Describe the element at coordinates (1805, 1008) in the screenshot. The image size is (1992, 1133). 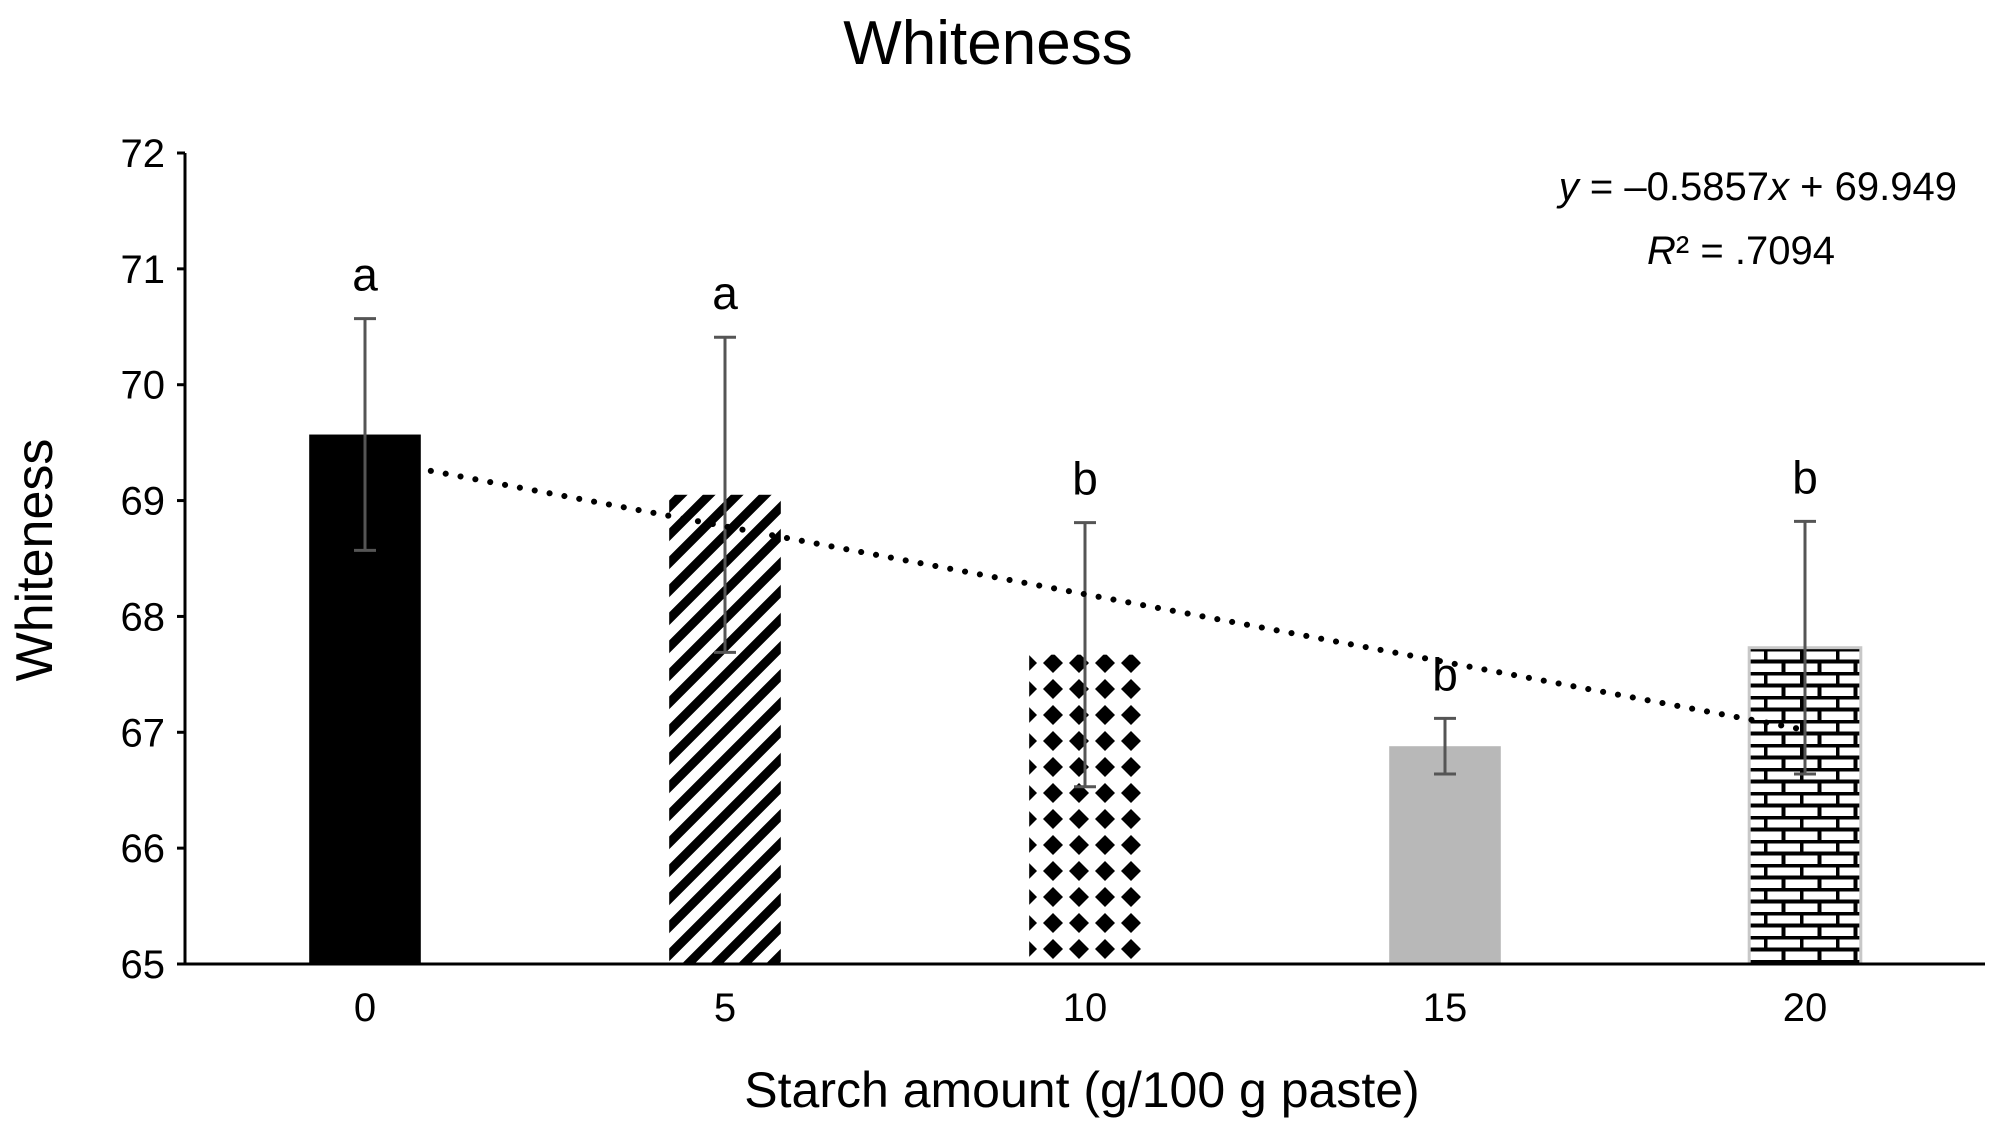
I see `x-tick-label: 20` at that location.